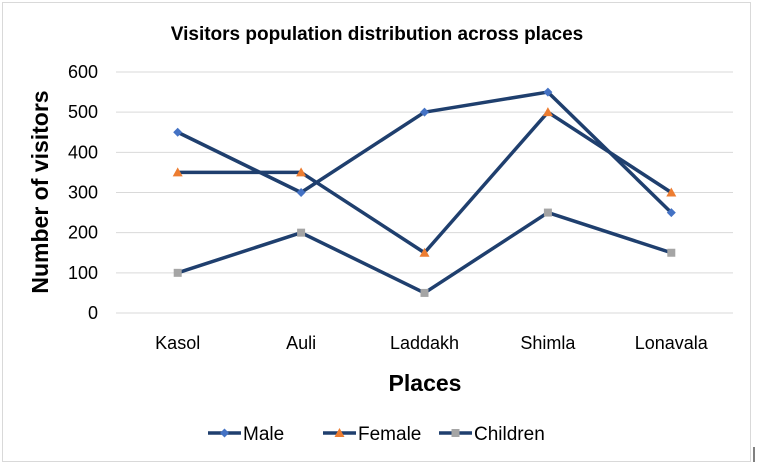 The image size is (757, 474). I want to click on legend-marker-children, so click(455, 433).